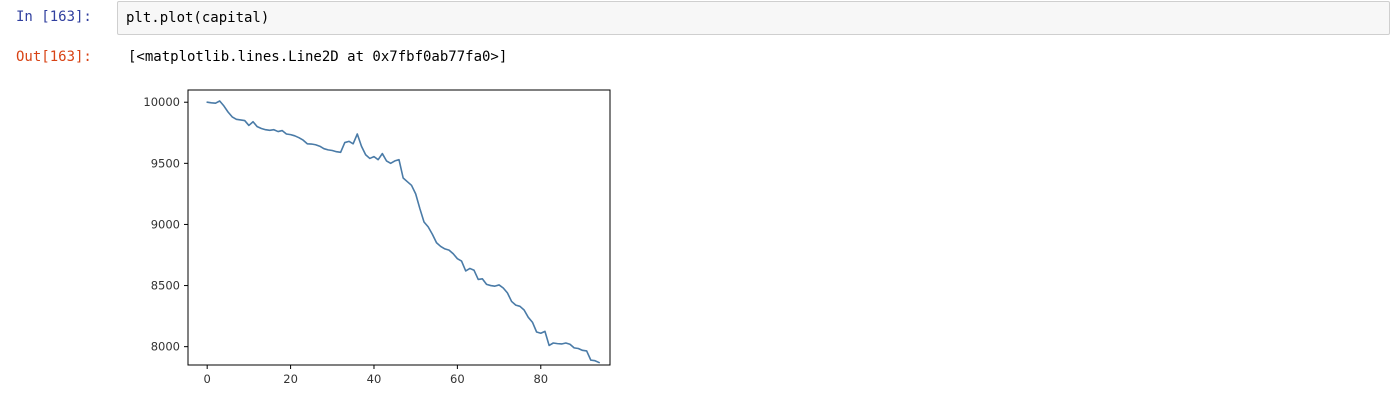 Image resolution: width=1400 pixels, height=401 pixels. What do you see at coordinates (540, 379) in the screenshot?
I see `x-tick-label: 80` at bounding box center [540, 379].